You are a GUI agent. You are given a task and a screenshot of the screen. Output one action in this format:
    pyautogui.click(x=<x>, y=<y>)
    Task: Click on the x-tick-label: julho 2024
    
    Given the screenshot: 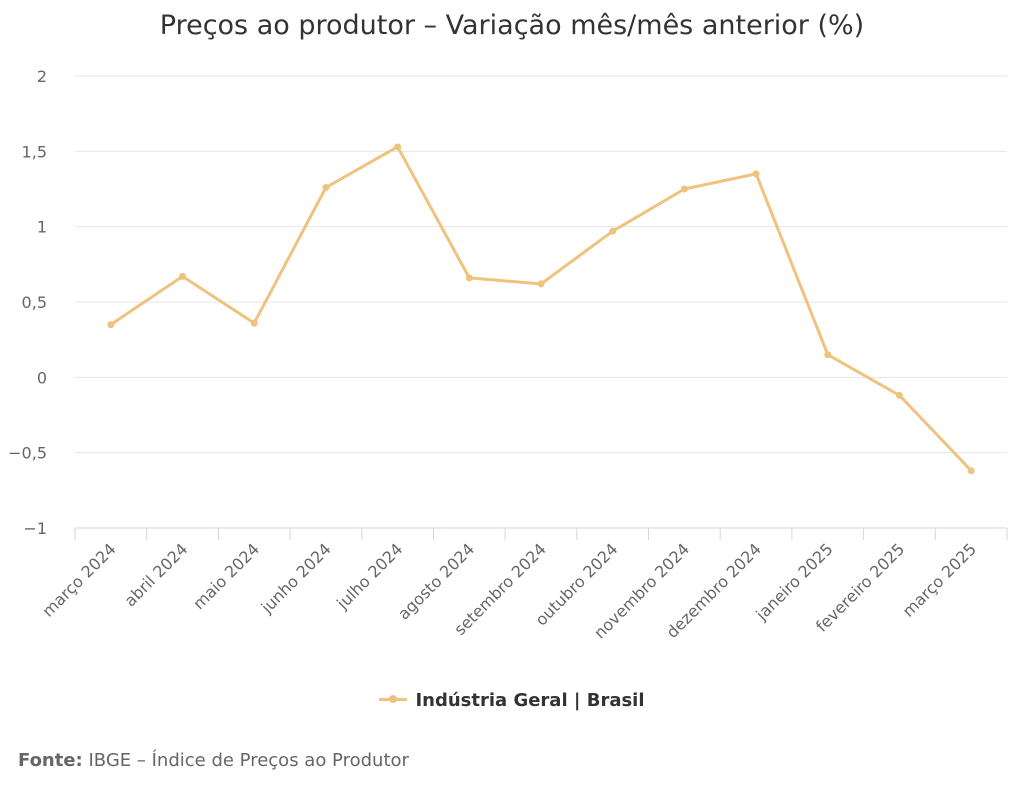 What is the action you would take?
    pyautogui.click(x=369, y=576)
    